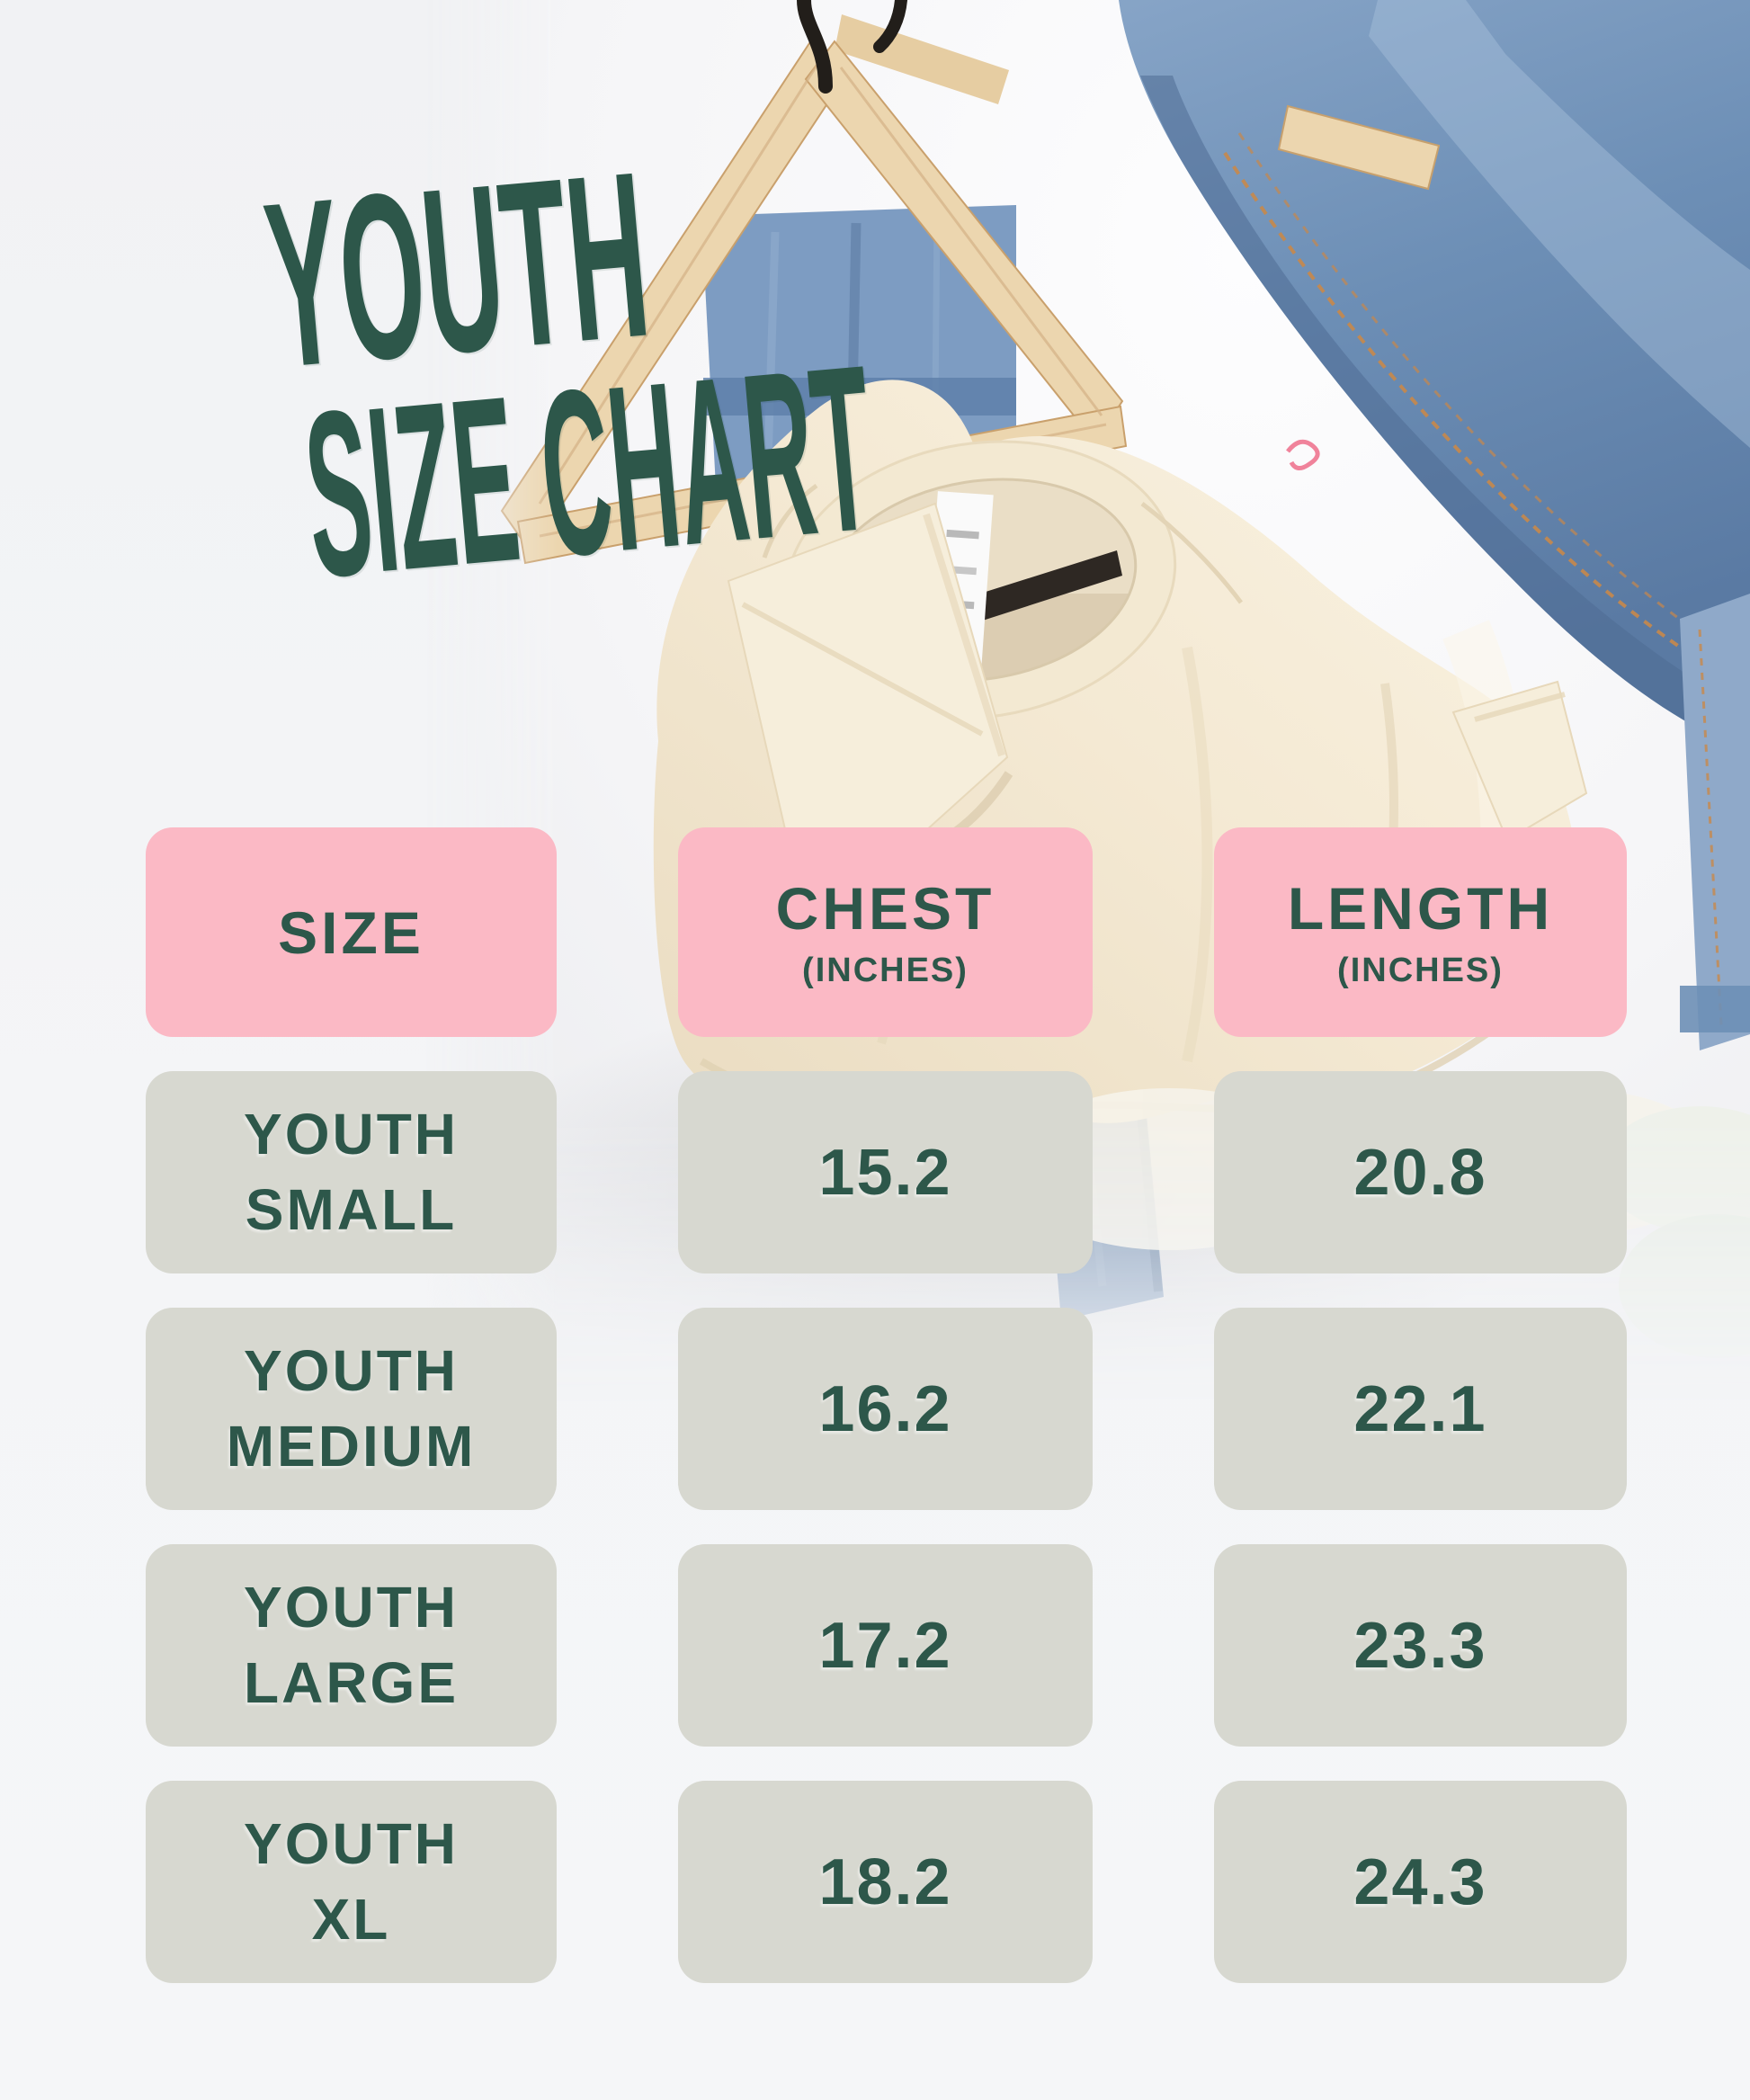 This screenshot has width=1750, height=2100. Describe the element at coordinates (885, 1645) in the screenshot. I see `row-youth-large-chest: 17.2` at that location.